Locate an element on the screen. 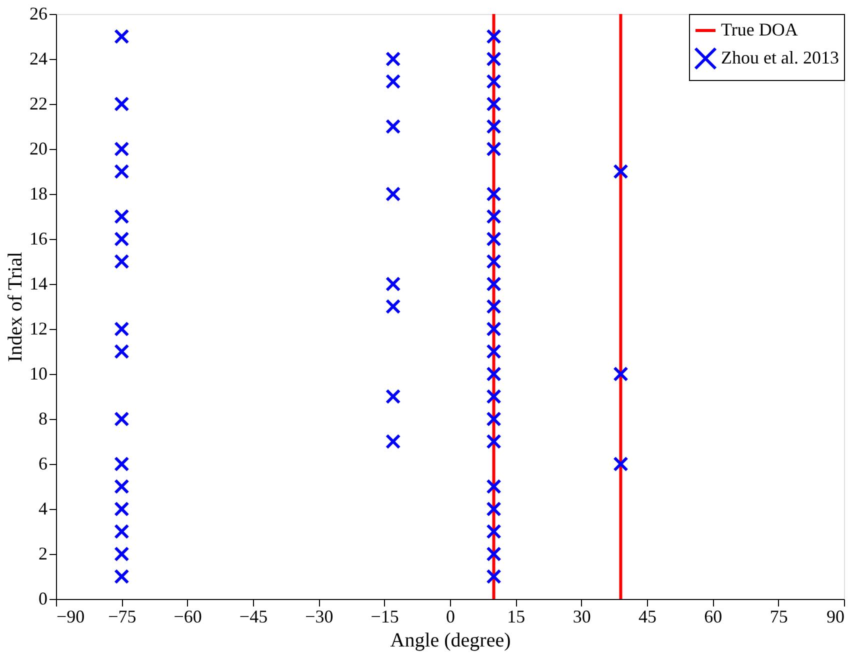  y-axis-title: Index of Trial is located at coordinates (15, 307).